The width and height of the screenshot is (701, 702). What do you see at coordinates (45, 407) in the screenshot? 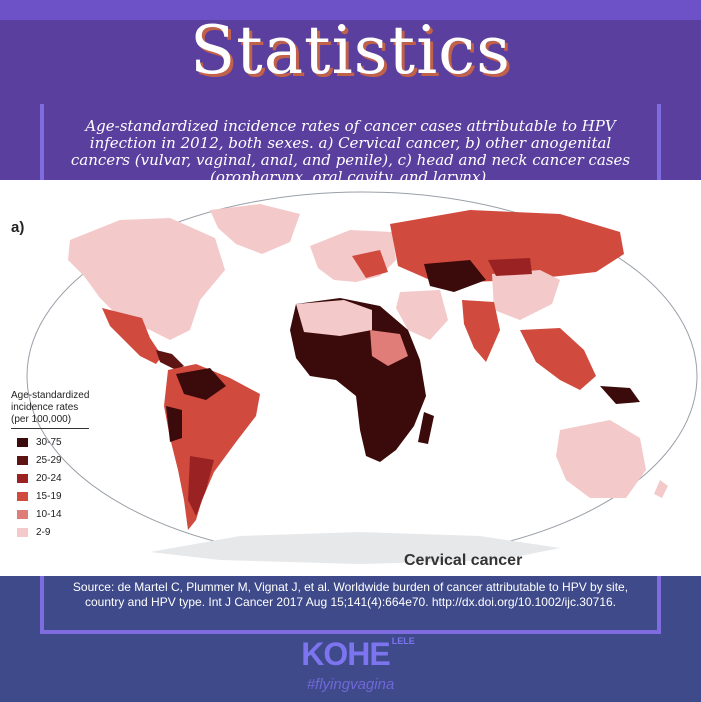
I see `legend-title-line: incidence rates` at bounding box center [45, 407].